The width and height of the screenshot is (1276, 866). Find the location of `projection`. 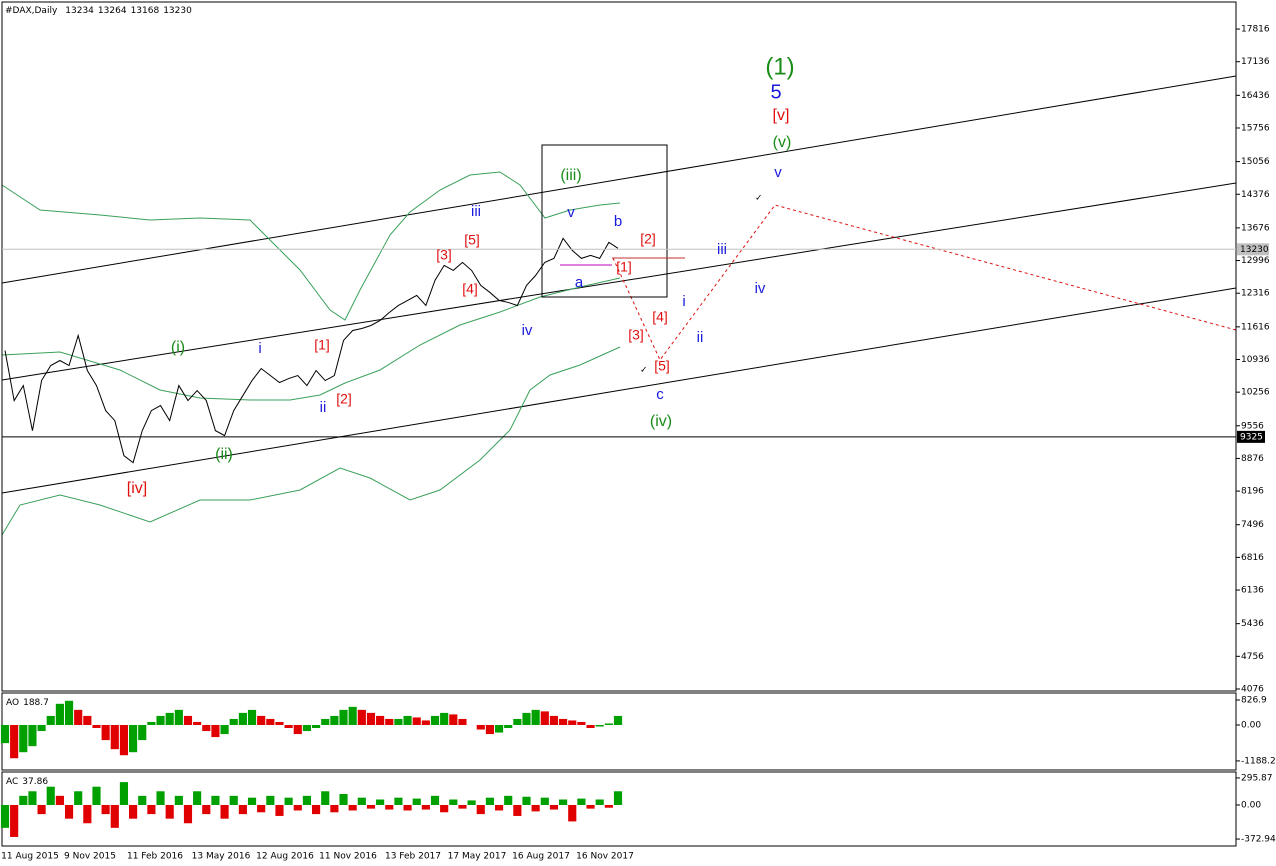

projection is located at coordinates (924, 282).